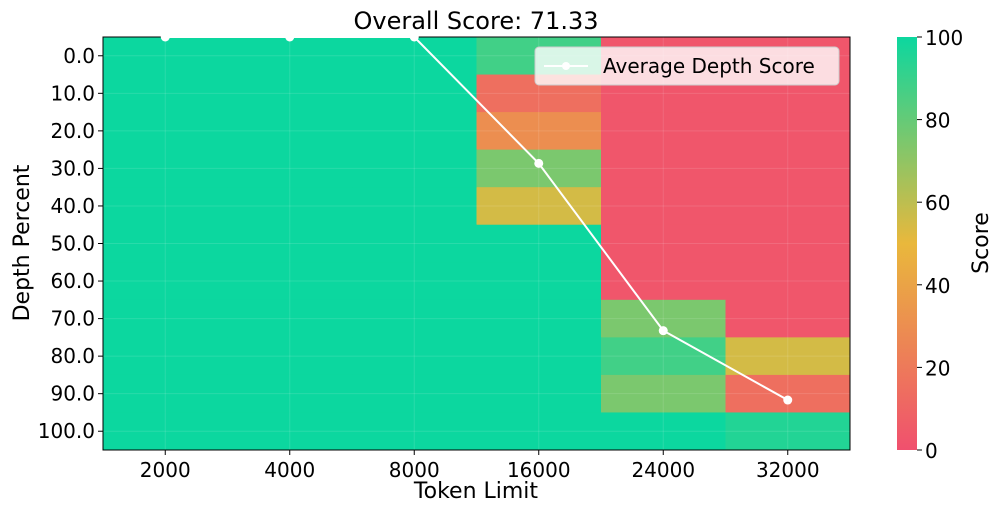  I want to click on colorbar-tick-label: 20, so click(937, 368).